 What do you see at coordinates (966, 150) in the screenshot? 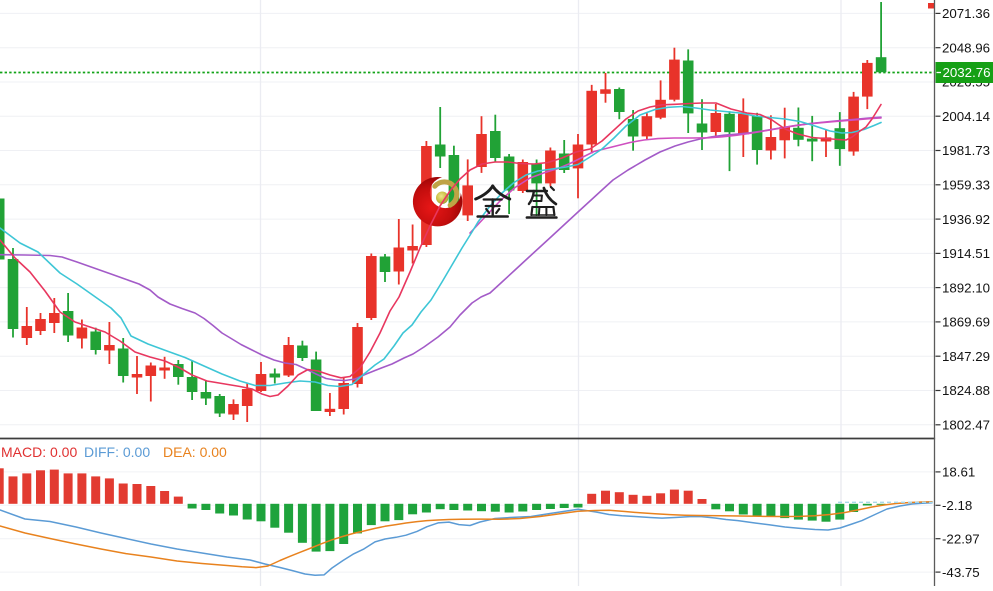
I see `svg-text: 1981.73` at bounding box center [966, 150].